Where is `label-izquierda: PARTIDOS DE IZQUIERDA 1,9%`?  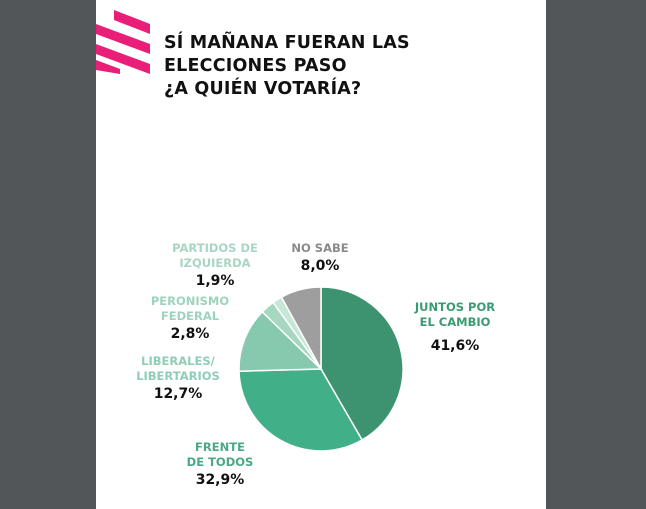
label-izquierda: PARTIDOS DE IZQUIERDA 1,9% is located at coordinates (215, 266).